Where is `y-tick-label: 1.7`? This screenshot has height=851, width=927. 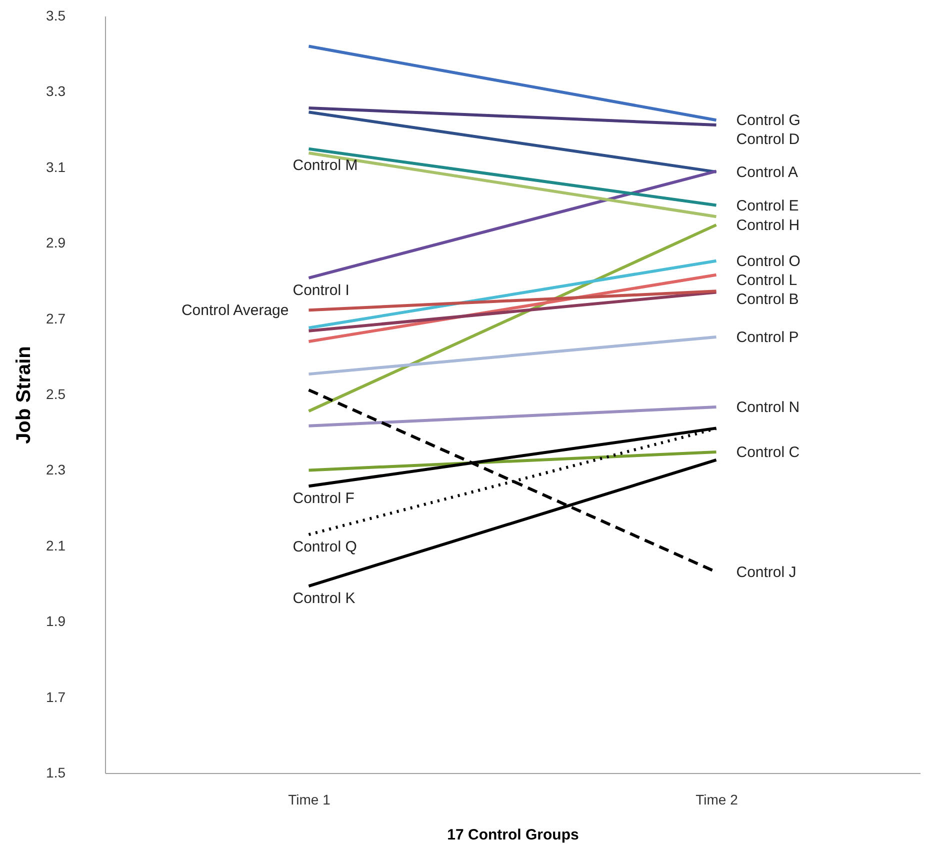 y-tick-label: 1.7 is located at coordinates (56, 696).